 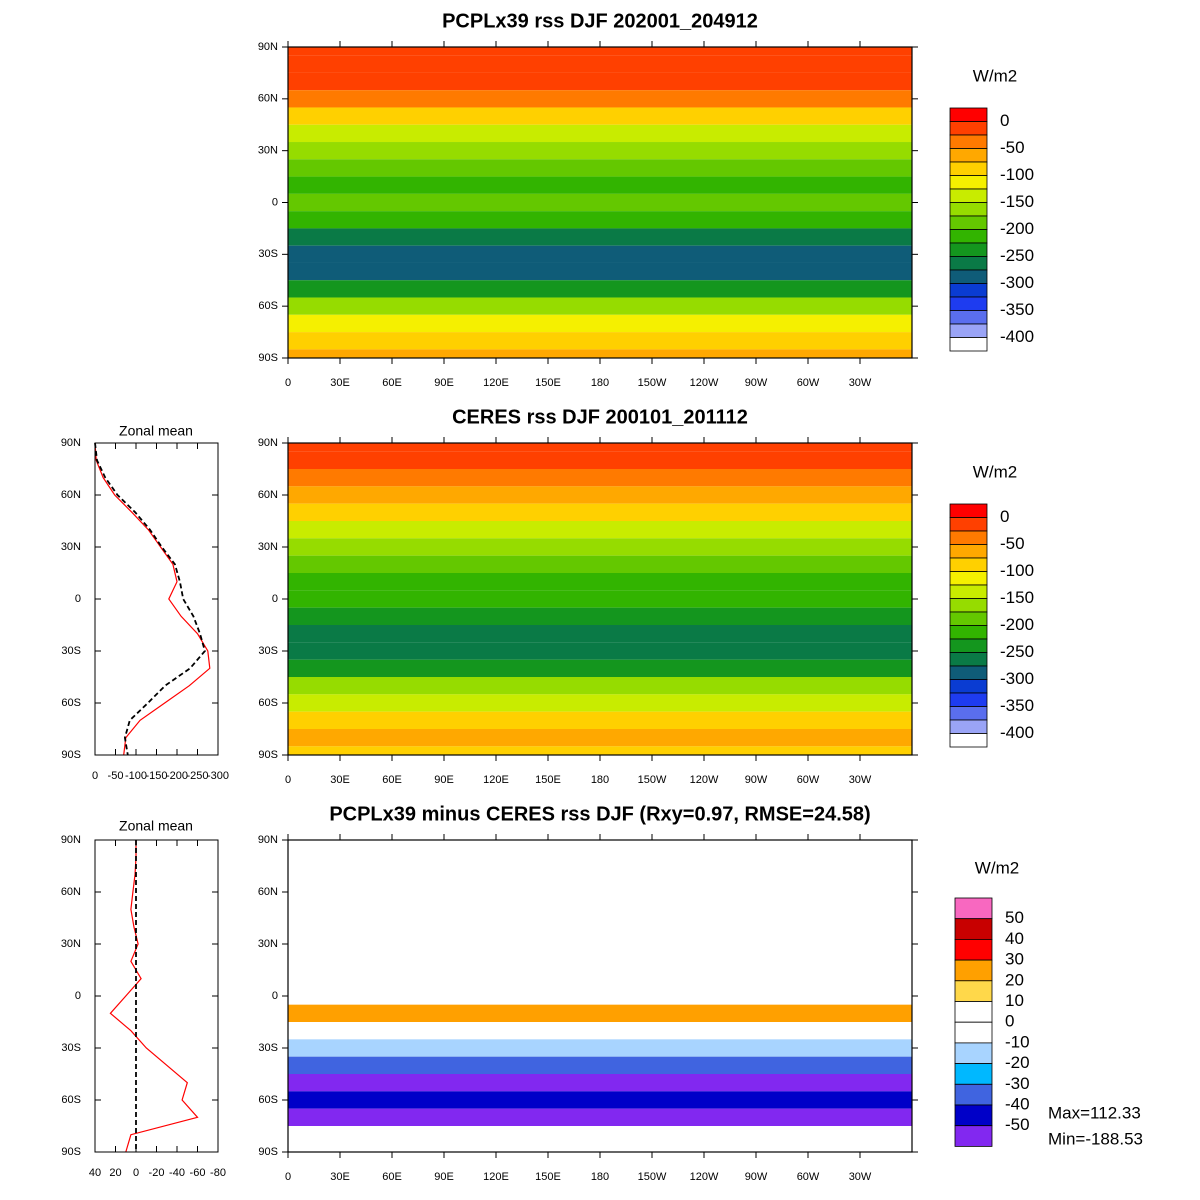 What do you see at coordinates (860, 383) in the screenshot?
I see `x-tick-label: 30W` at bounding box center [860, 383].